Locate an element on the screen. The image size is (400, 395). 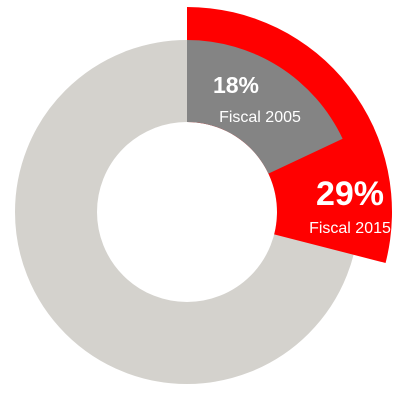
category-label-fiscal-2005: Fiscal 2005 is located at coordinates (260, 117).